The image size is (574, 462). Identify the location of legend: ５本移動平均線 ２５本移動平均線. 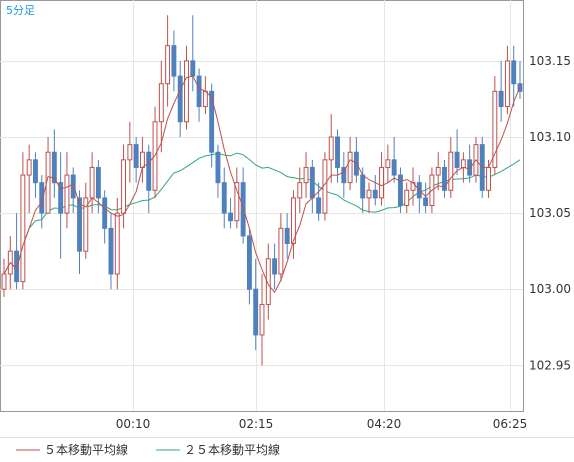
(148, 449).